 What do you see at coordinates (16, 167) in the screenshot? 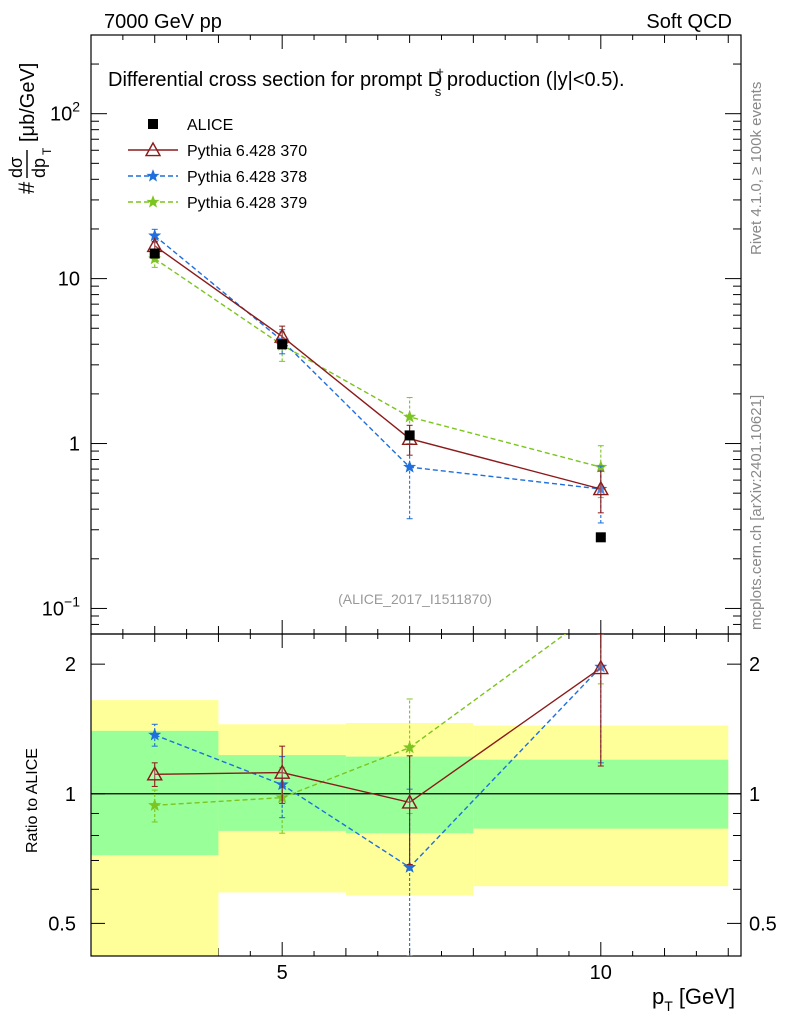
I see `ylabel-numerator: dσ` at bounding box center [16, 167].